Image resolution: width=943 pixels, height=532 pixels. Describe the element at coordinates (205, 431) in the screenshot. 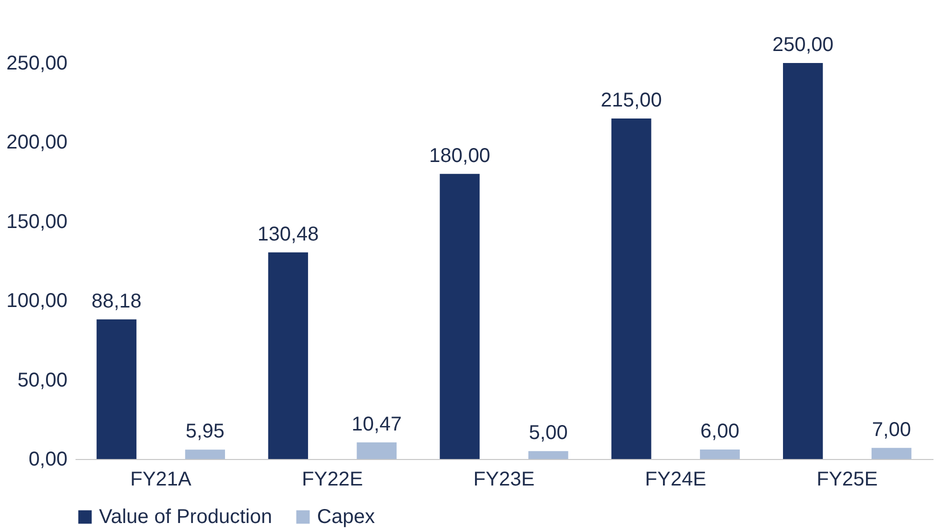

I see `data-label: 5,95` at that location.